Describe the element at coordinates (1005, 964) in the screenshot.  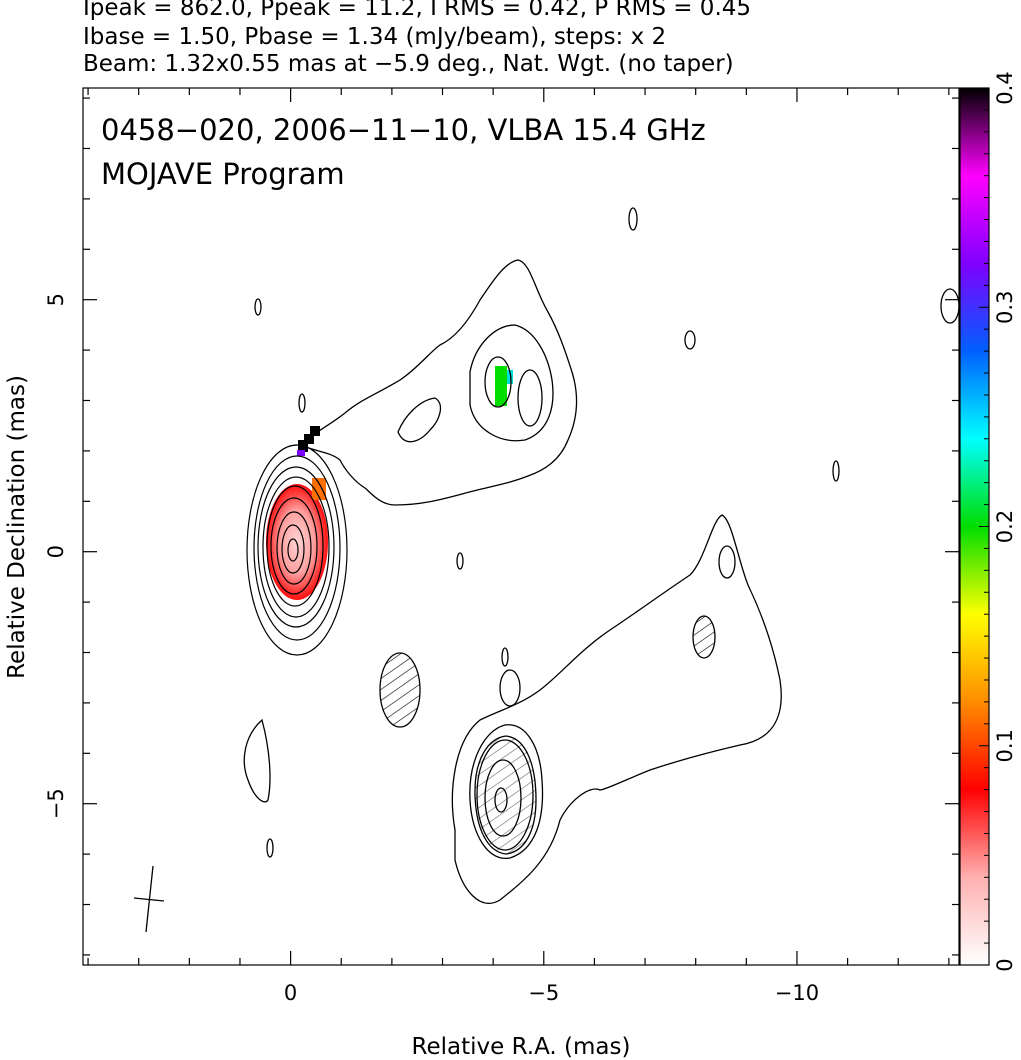
I see `colorbar-tick-label: 0` at that location.